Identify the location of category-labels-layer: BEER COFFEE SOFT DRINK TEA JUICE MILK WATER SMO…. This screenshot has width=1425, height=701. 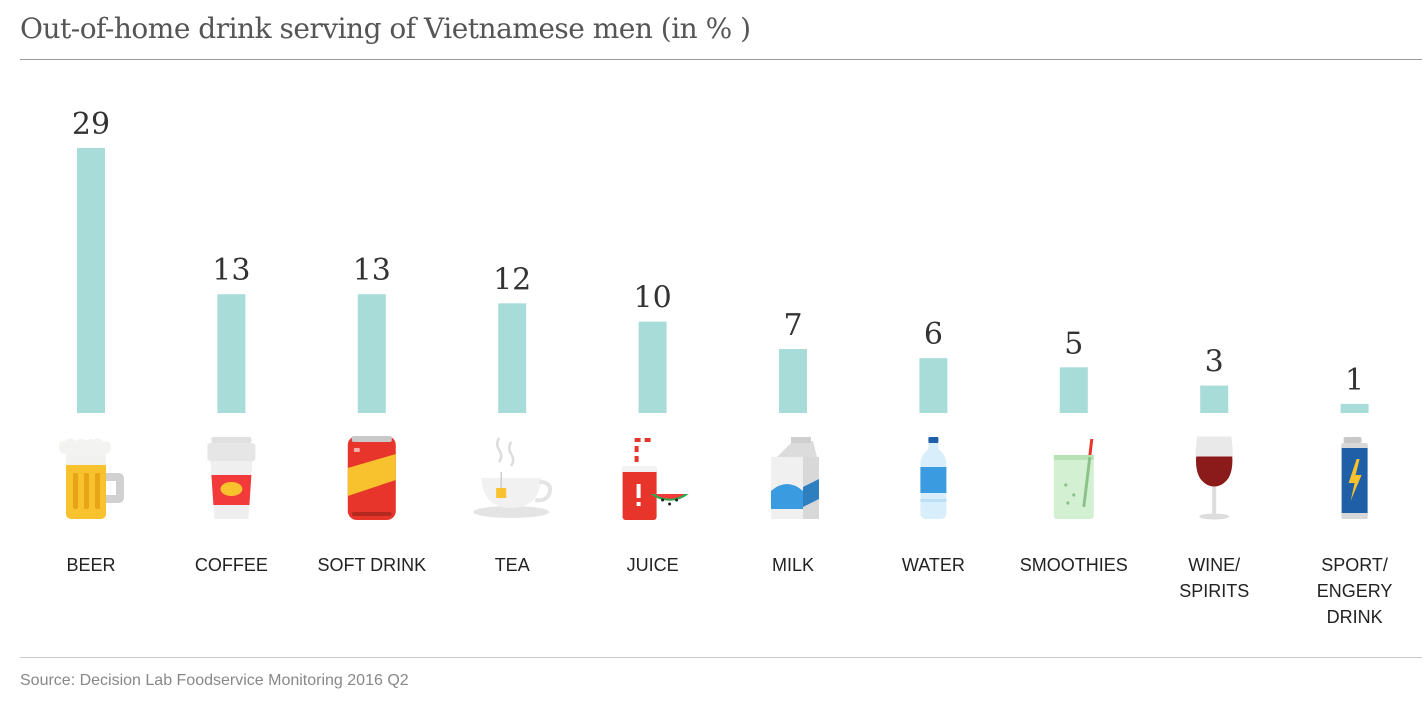
(729, 591).